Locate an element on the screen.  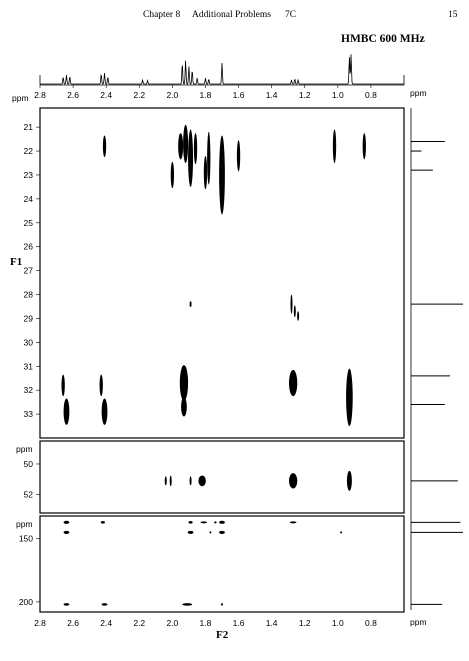
f1-tick-label: 150 is located at coordinates (26, 539).